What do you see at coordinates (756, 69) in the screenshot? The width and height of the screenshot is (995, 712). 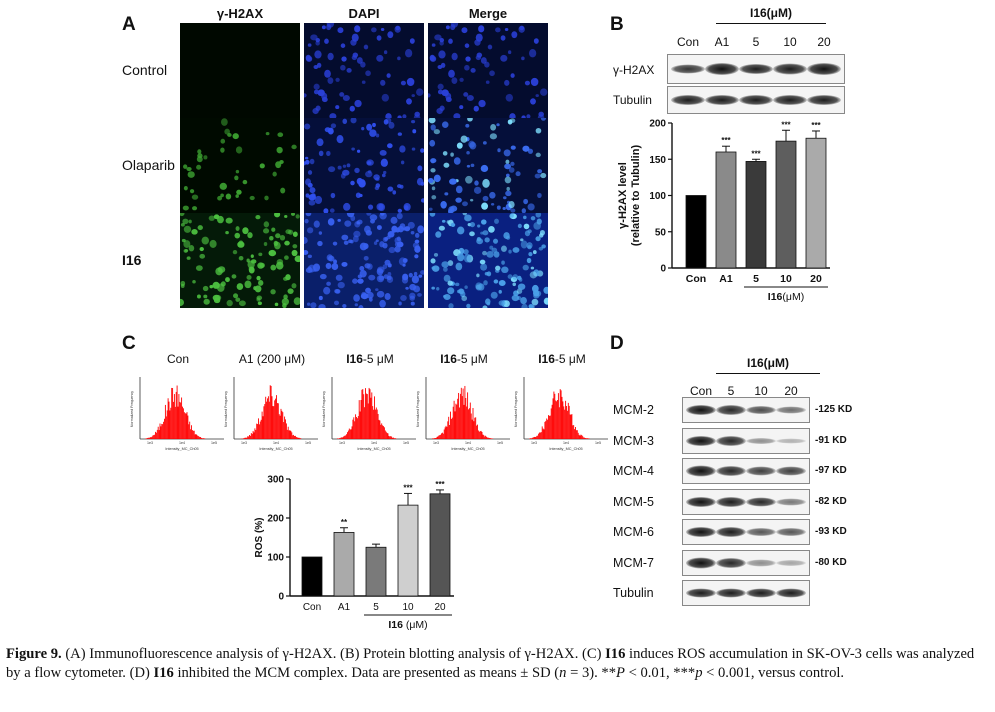 I see `b-blot-gamma` at bounding box center [756, 69].